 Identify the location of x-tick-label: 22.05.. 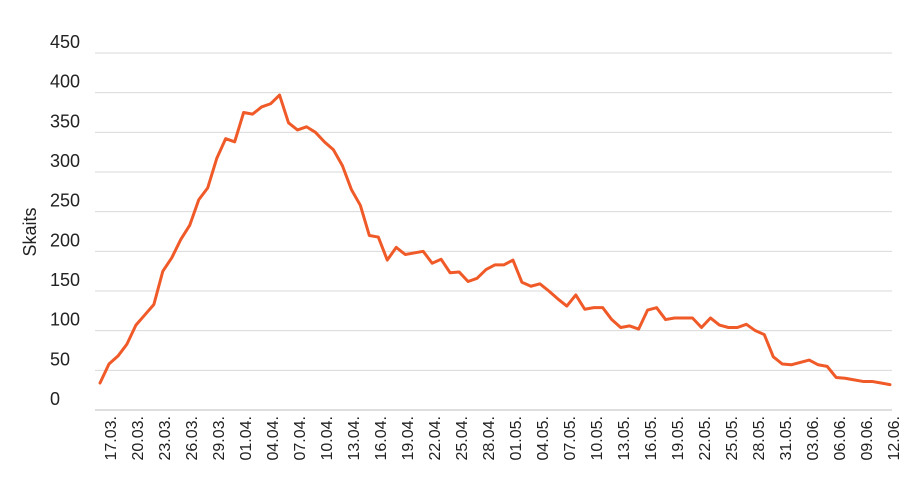
(705, 438).